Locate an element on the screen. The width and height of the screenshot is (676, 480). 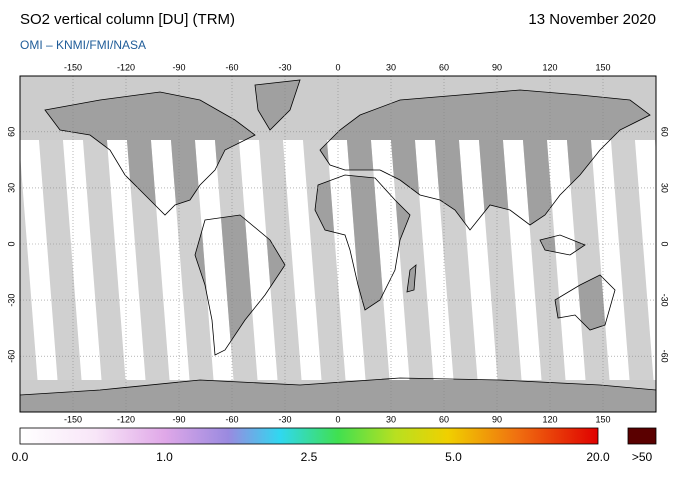
lon-label-bottom: -60 is located at coordinates (231, 419).